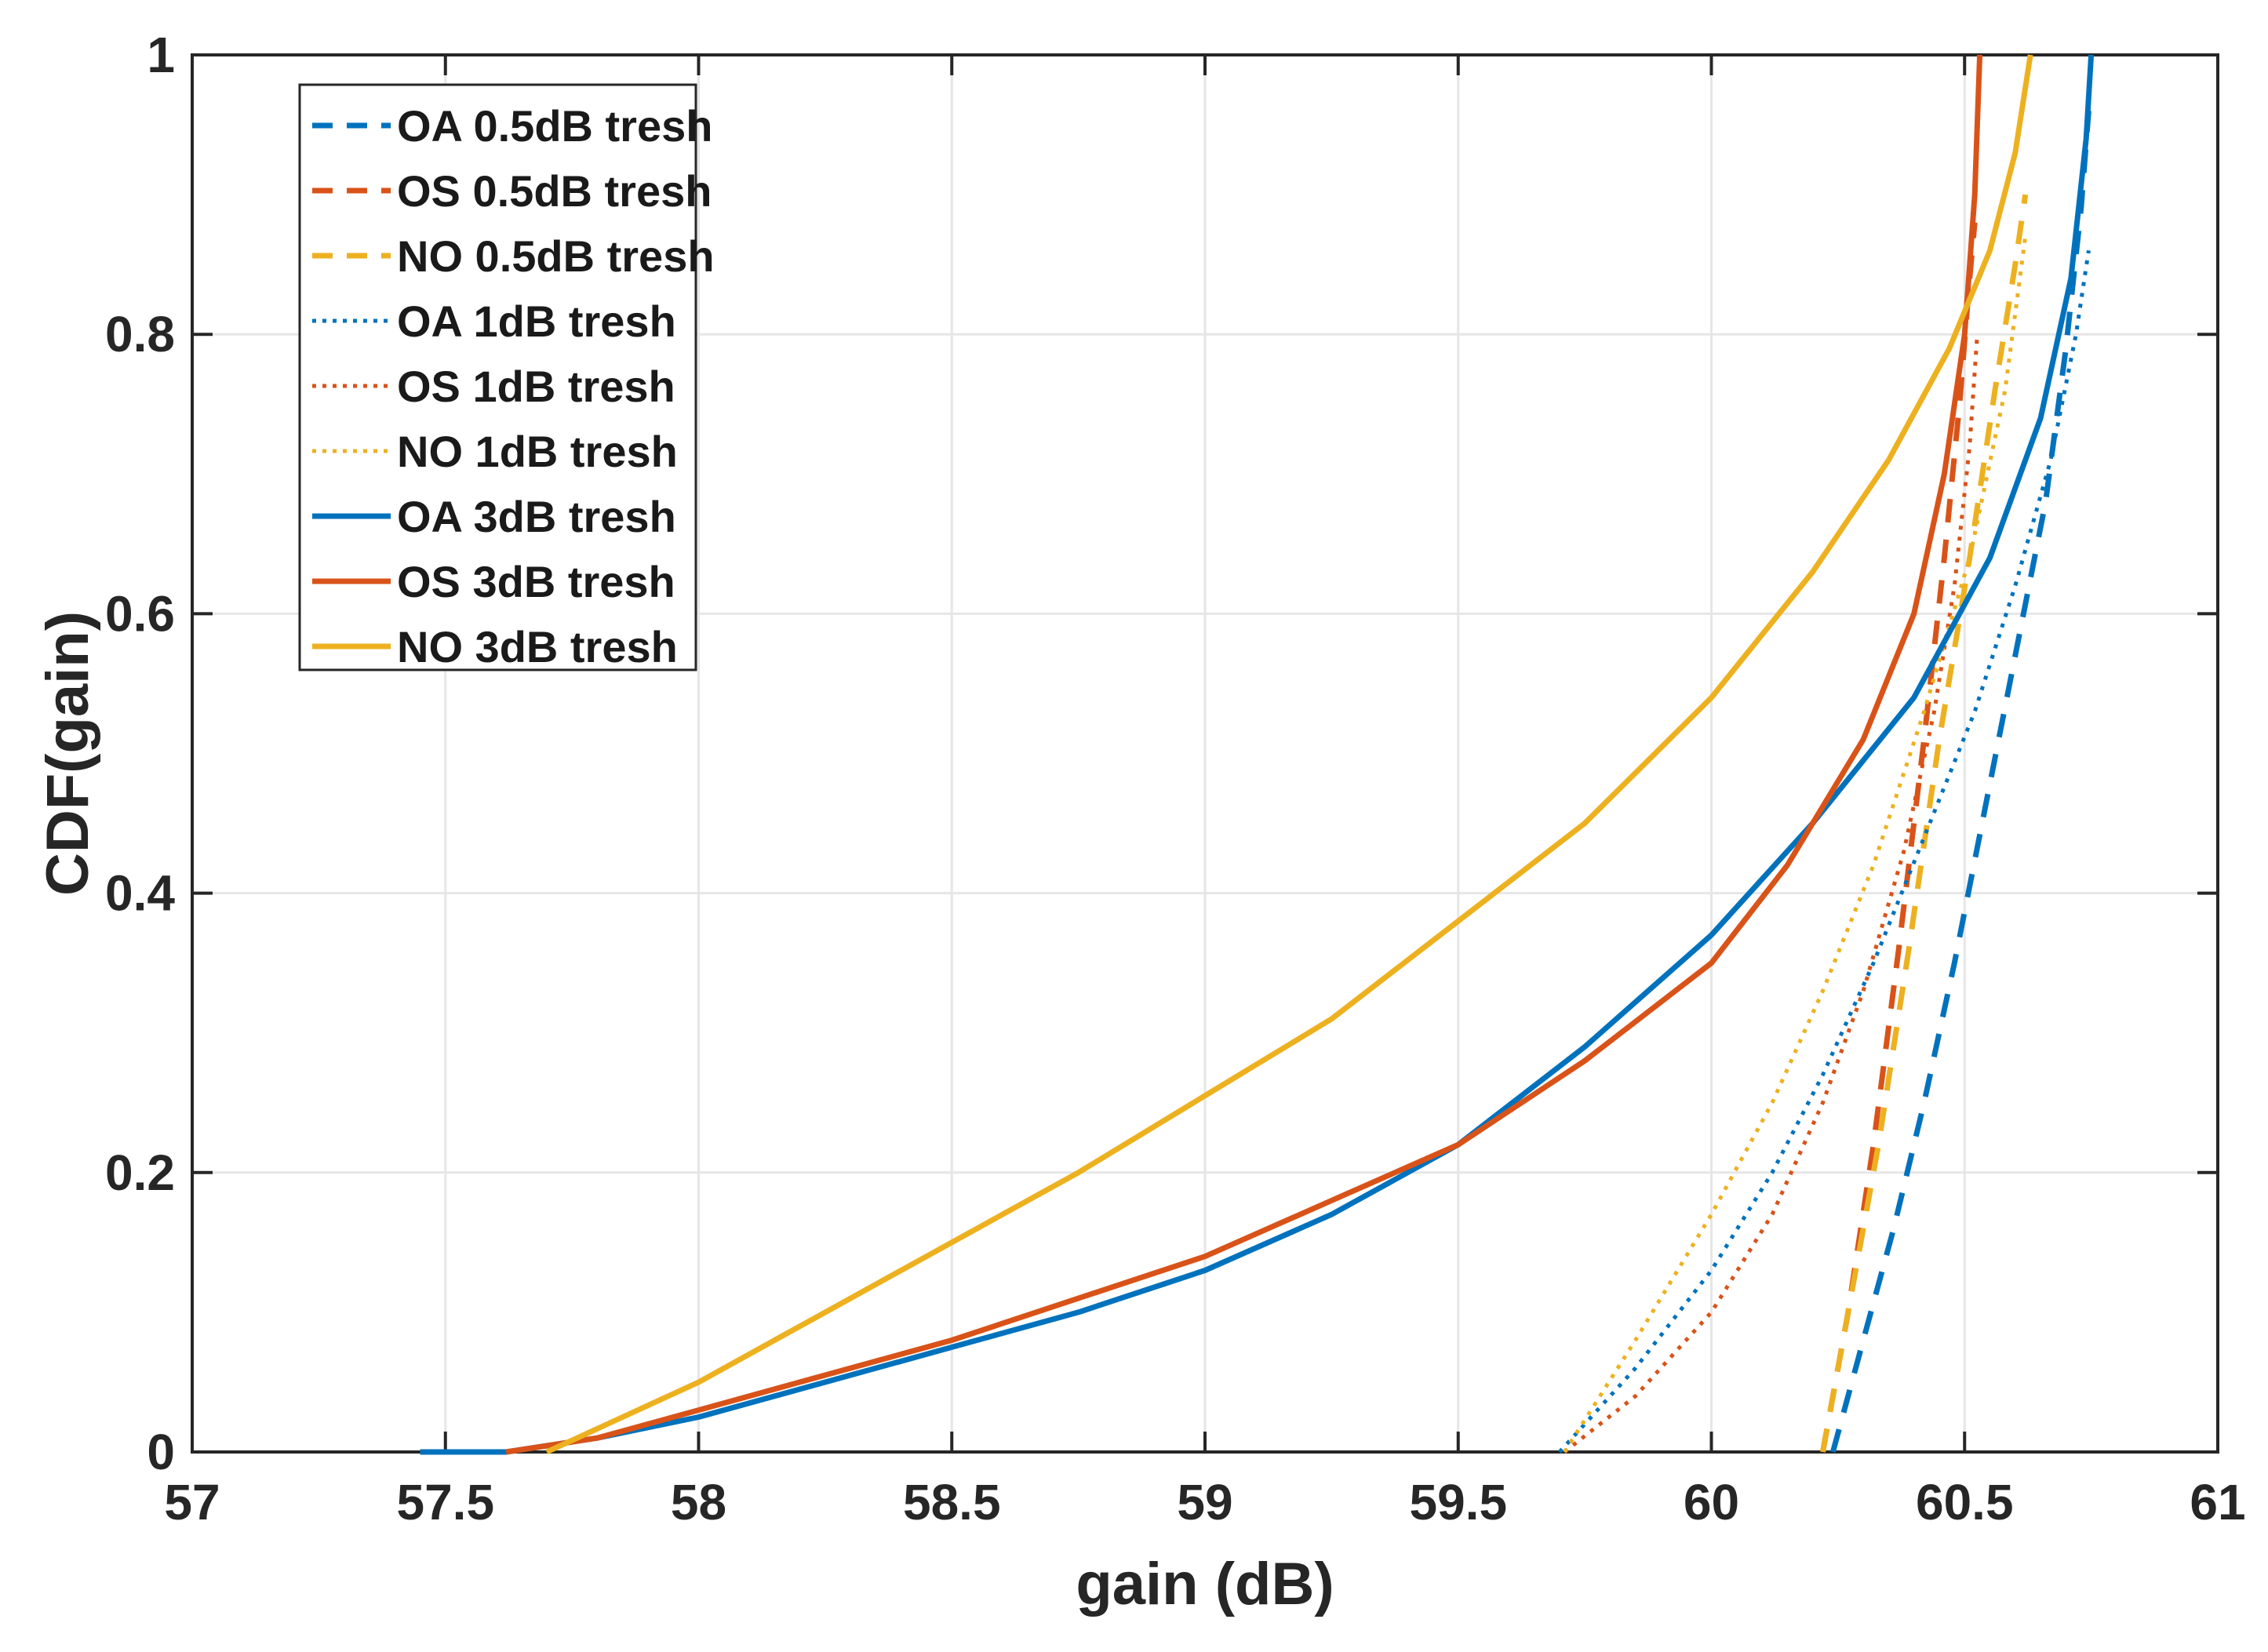 The width and height of the screenshot is (2268, 1652). What do you see at coordinates (536, 582) in the screenshot?
I see `legend-label: OS 3dB tresh` at bounding box center [536, 582].